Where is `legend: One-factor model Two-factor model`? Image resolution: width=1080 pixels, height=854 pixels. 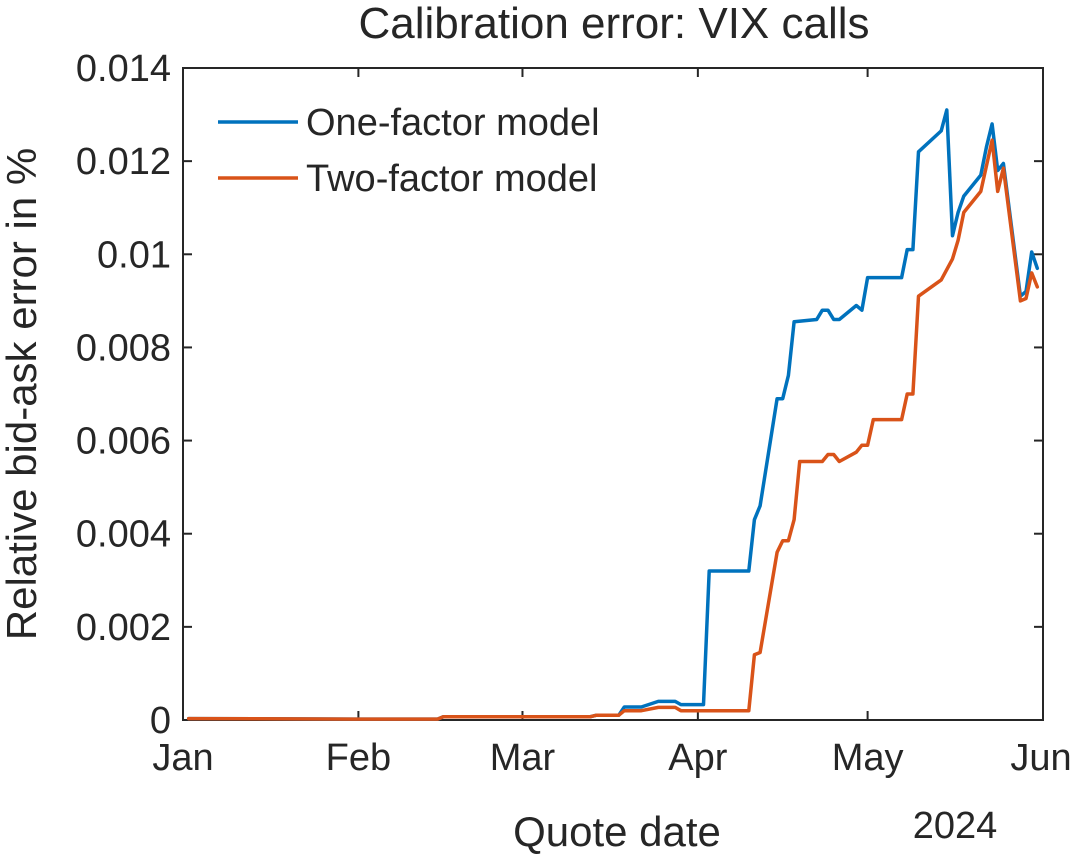 legend: One-factor model Two-factor model is located at coordinates (409, 151).